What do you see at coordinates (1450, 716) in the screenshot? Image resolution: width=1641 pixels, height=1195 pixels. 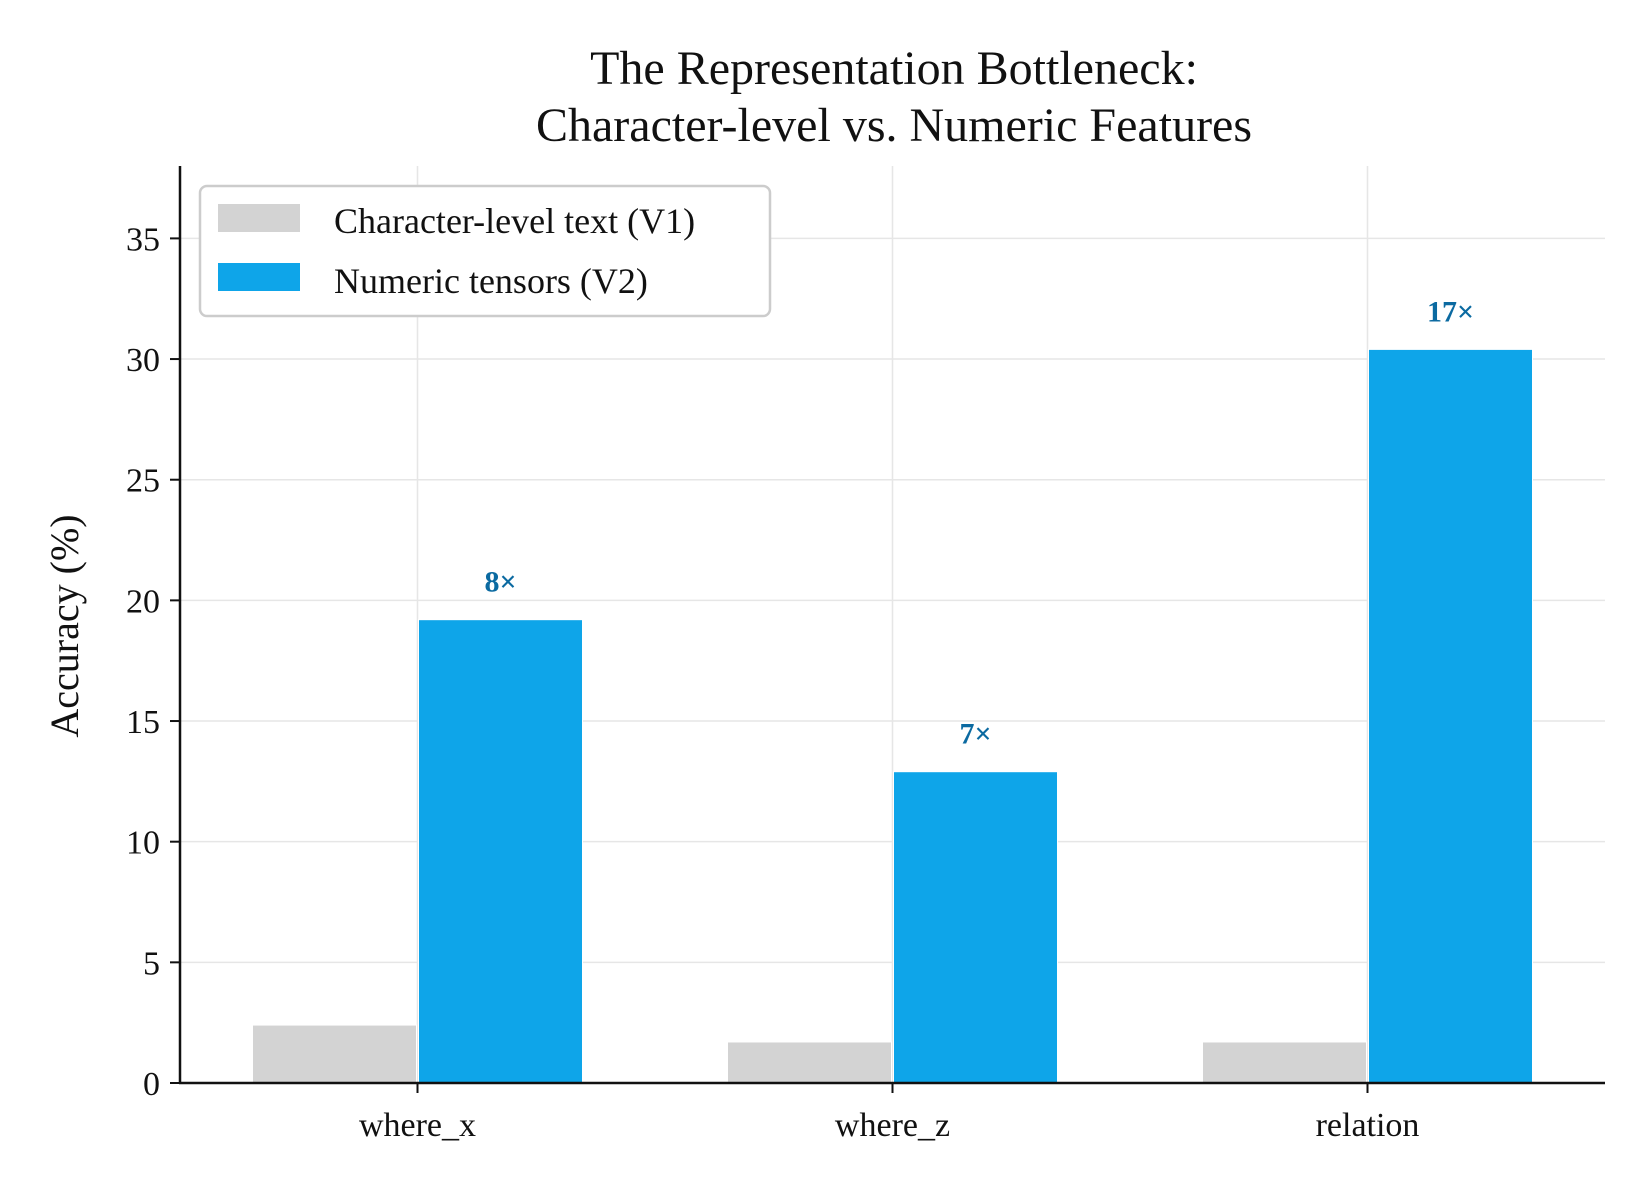 I see `bar-v2-relation` at bounding box center [1450, 716].